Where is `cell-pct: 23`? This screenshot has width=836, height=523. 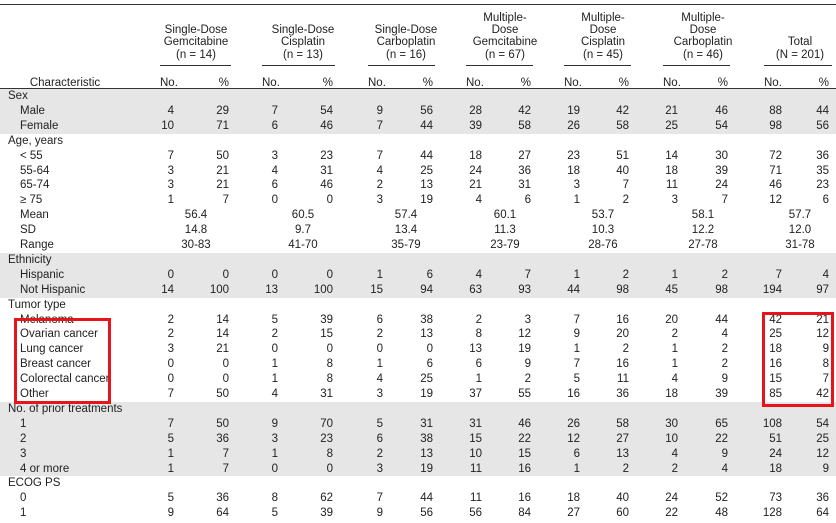 cell-pct: 23 is located at coordinates (822, 185).